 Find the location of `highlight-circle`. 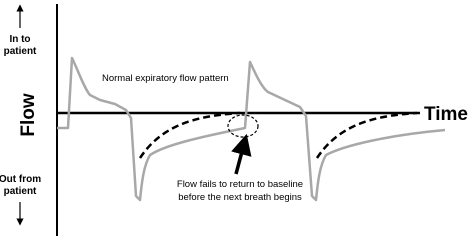

highlight-circle is located at coordinates (243, 126).